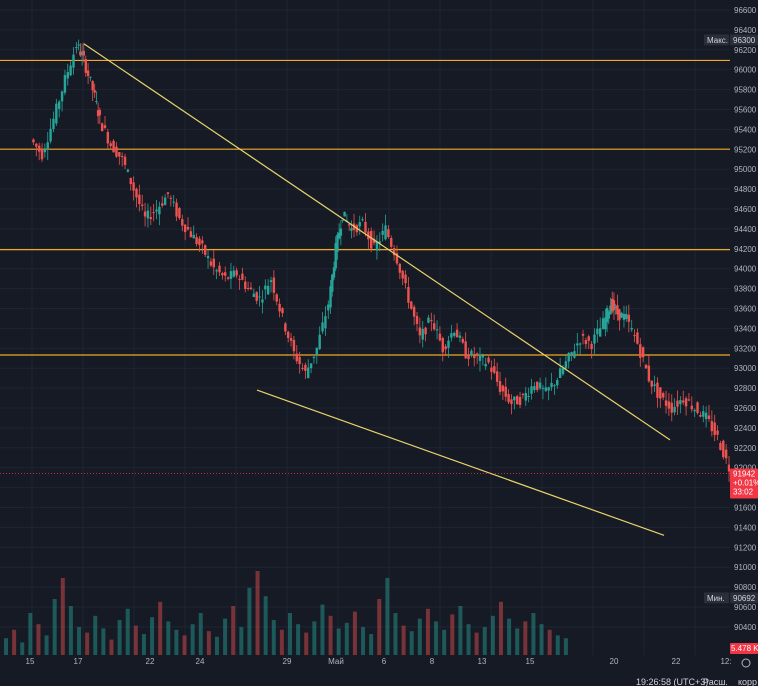 Image resolution: width=758 pixels, height=686 pixels. What do you see at coordinates (379, 665) in the screenshot?
I see `time-axis: 15 17 22 24 29 Май 6 8 13 15 20 22 12:` at bounding box center [379, 665].